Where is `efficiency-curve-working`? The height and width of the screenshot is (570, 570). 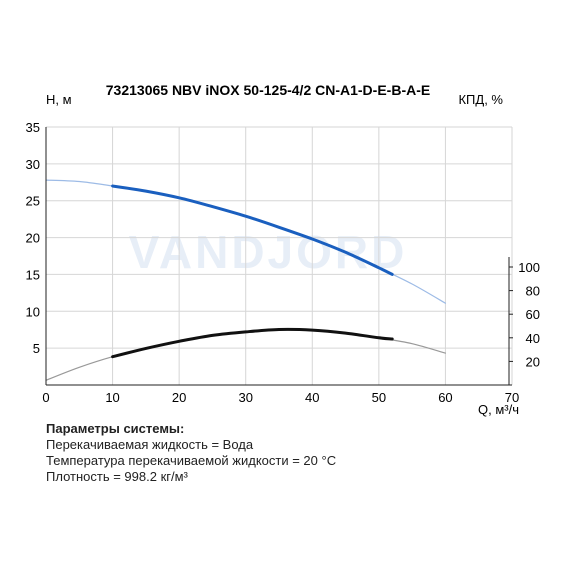
efficiency-curve-working is located at coordinates (252, 343).